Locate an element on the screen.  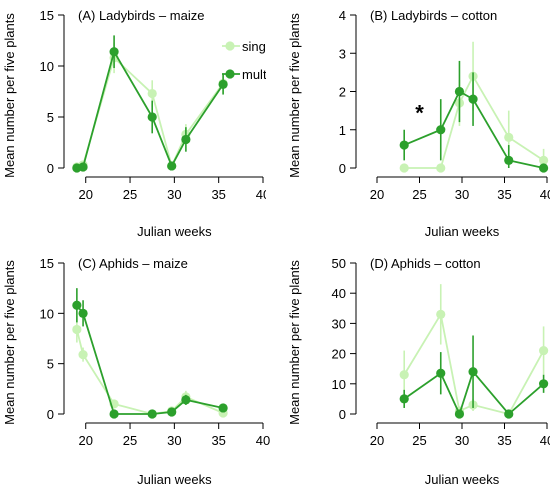
legend: sing mult is located at coordinates (244, 60).